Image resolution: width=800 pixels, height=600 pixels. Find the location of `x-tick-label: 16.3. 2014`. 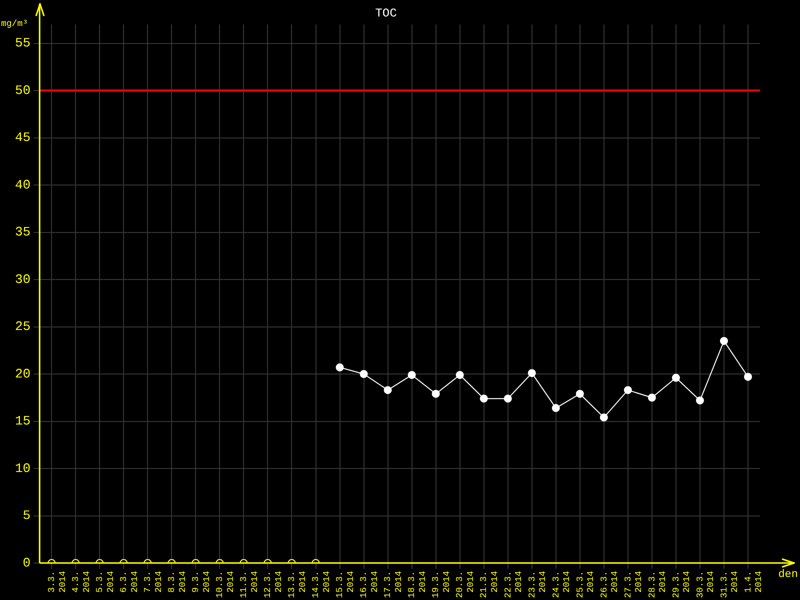

x-tick-label: 16.3. 2014 is located at coordinates (369, 584).